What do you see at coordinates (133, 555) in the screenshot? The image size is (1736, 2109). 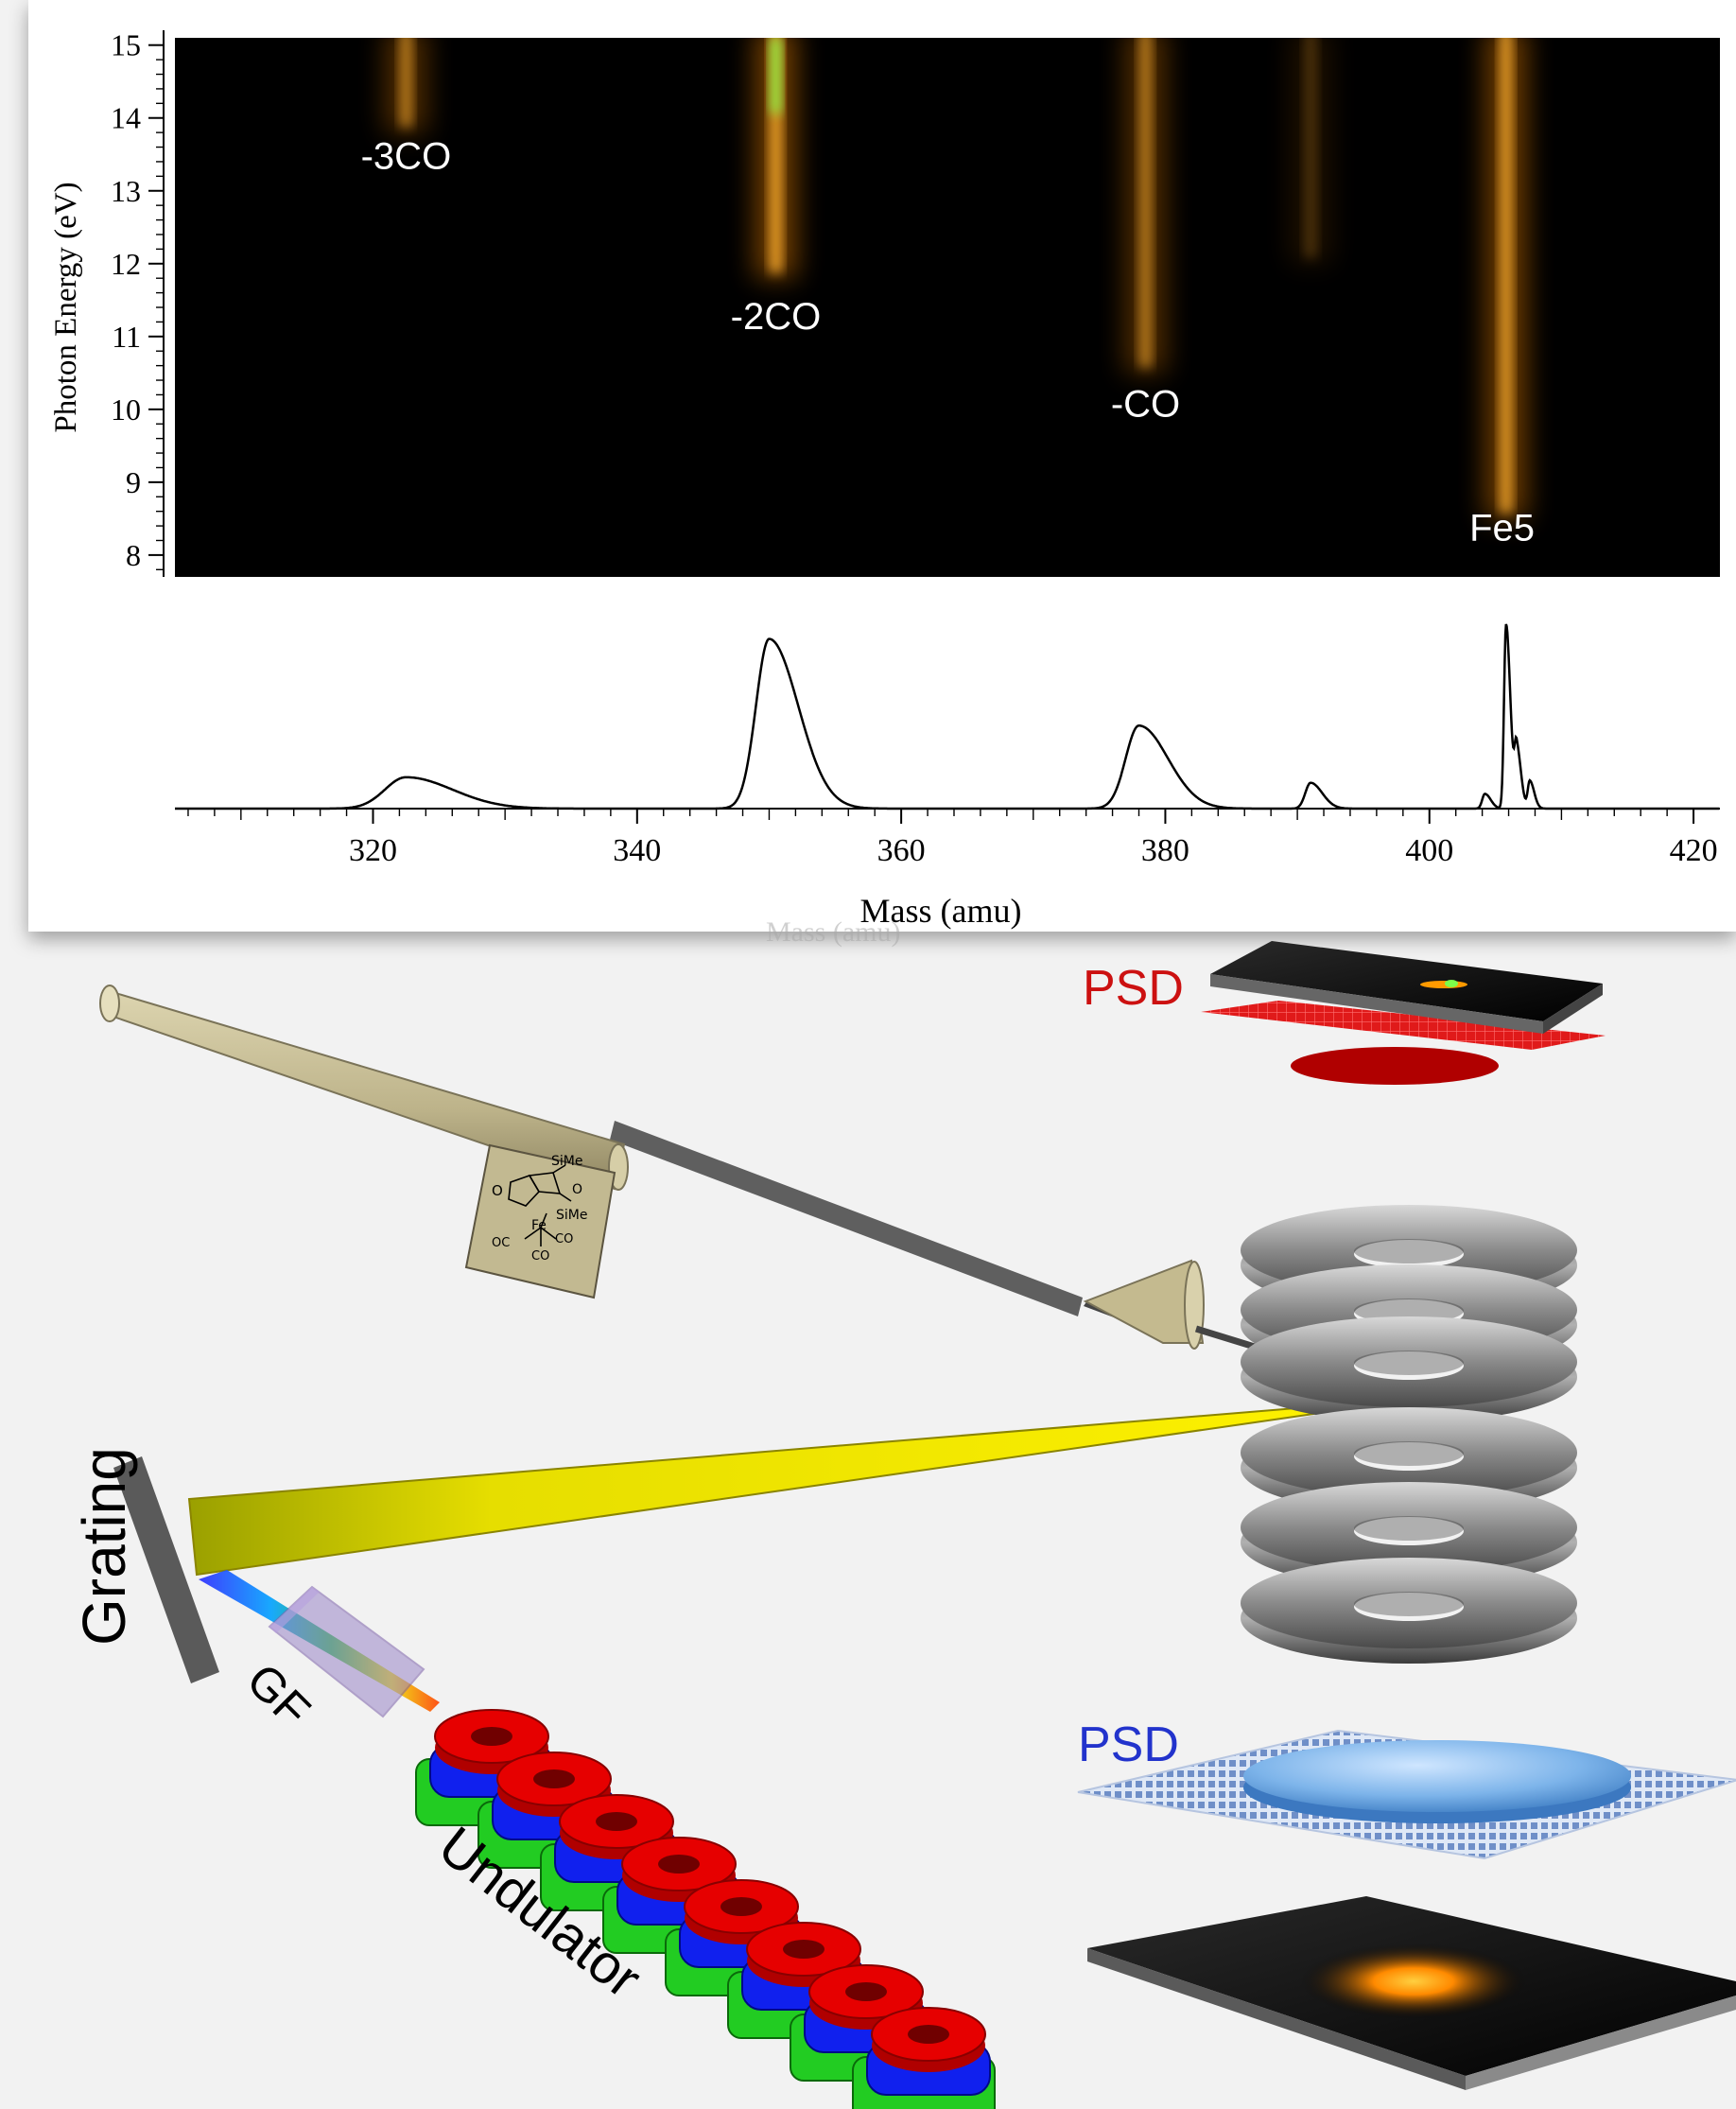 I see `heatmap-ytick-label: 8` at bounding box center [133, 555].